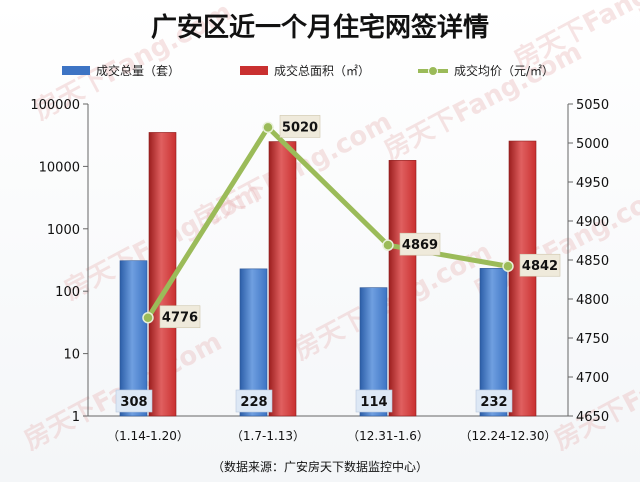 Image resolution: width=640 pixels, height=482 pixels. I want to click on legend: 成交总量（套） 成交总面积（㎡） 成交均价（元/㎡）, so click(308, 70).